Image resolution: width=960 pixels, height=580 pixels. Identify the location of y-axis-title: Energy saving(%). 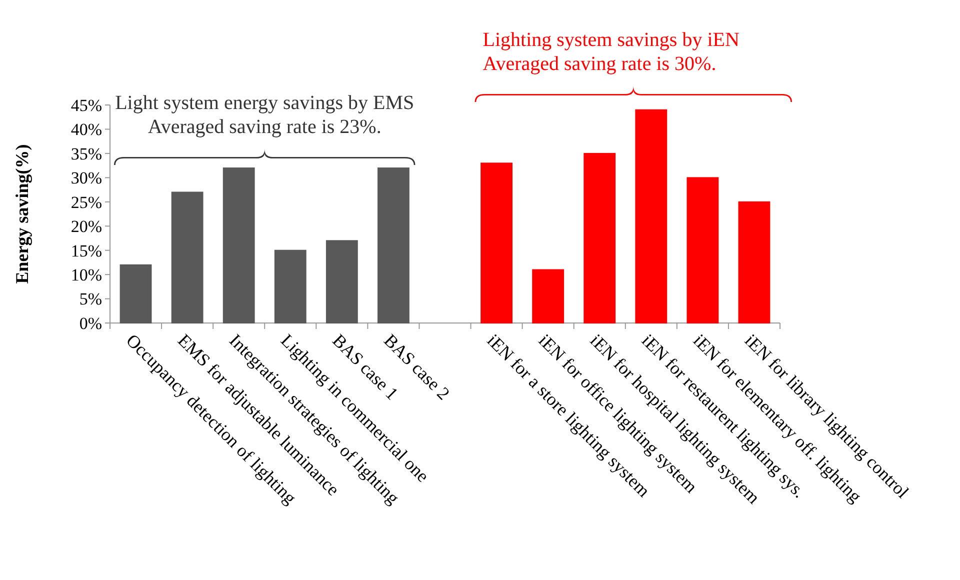
(22, 214).